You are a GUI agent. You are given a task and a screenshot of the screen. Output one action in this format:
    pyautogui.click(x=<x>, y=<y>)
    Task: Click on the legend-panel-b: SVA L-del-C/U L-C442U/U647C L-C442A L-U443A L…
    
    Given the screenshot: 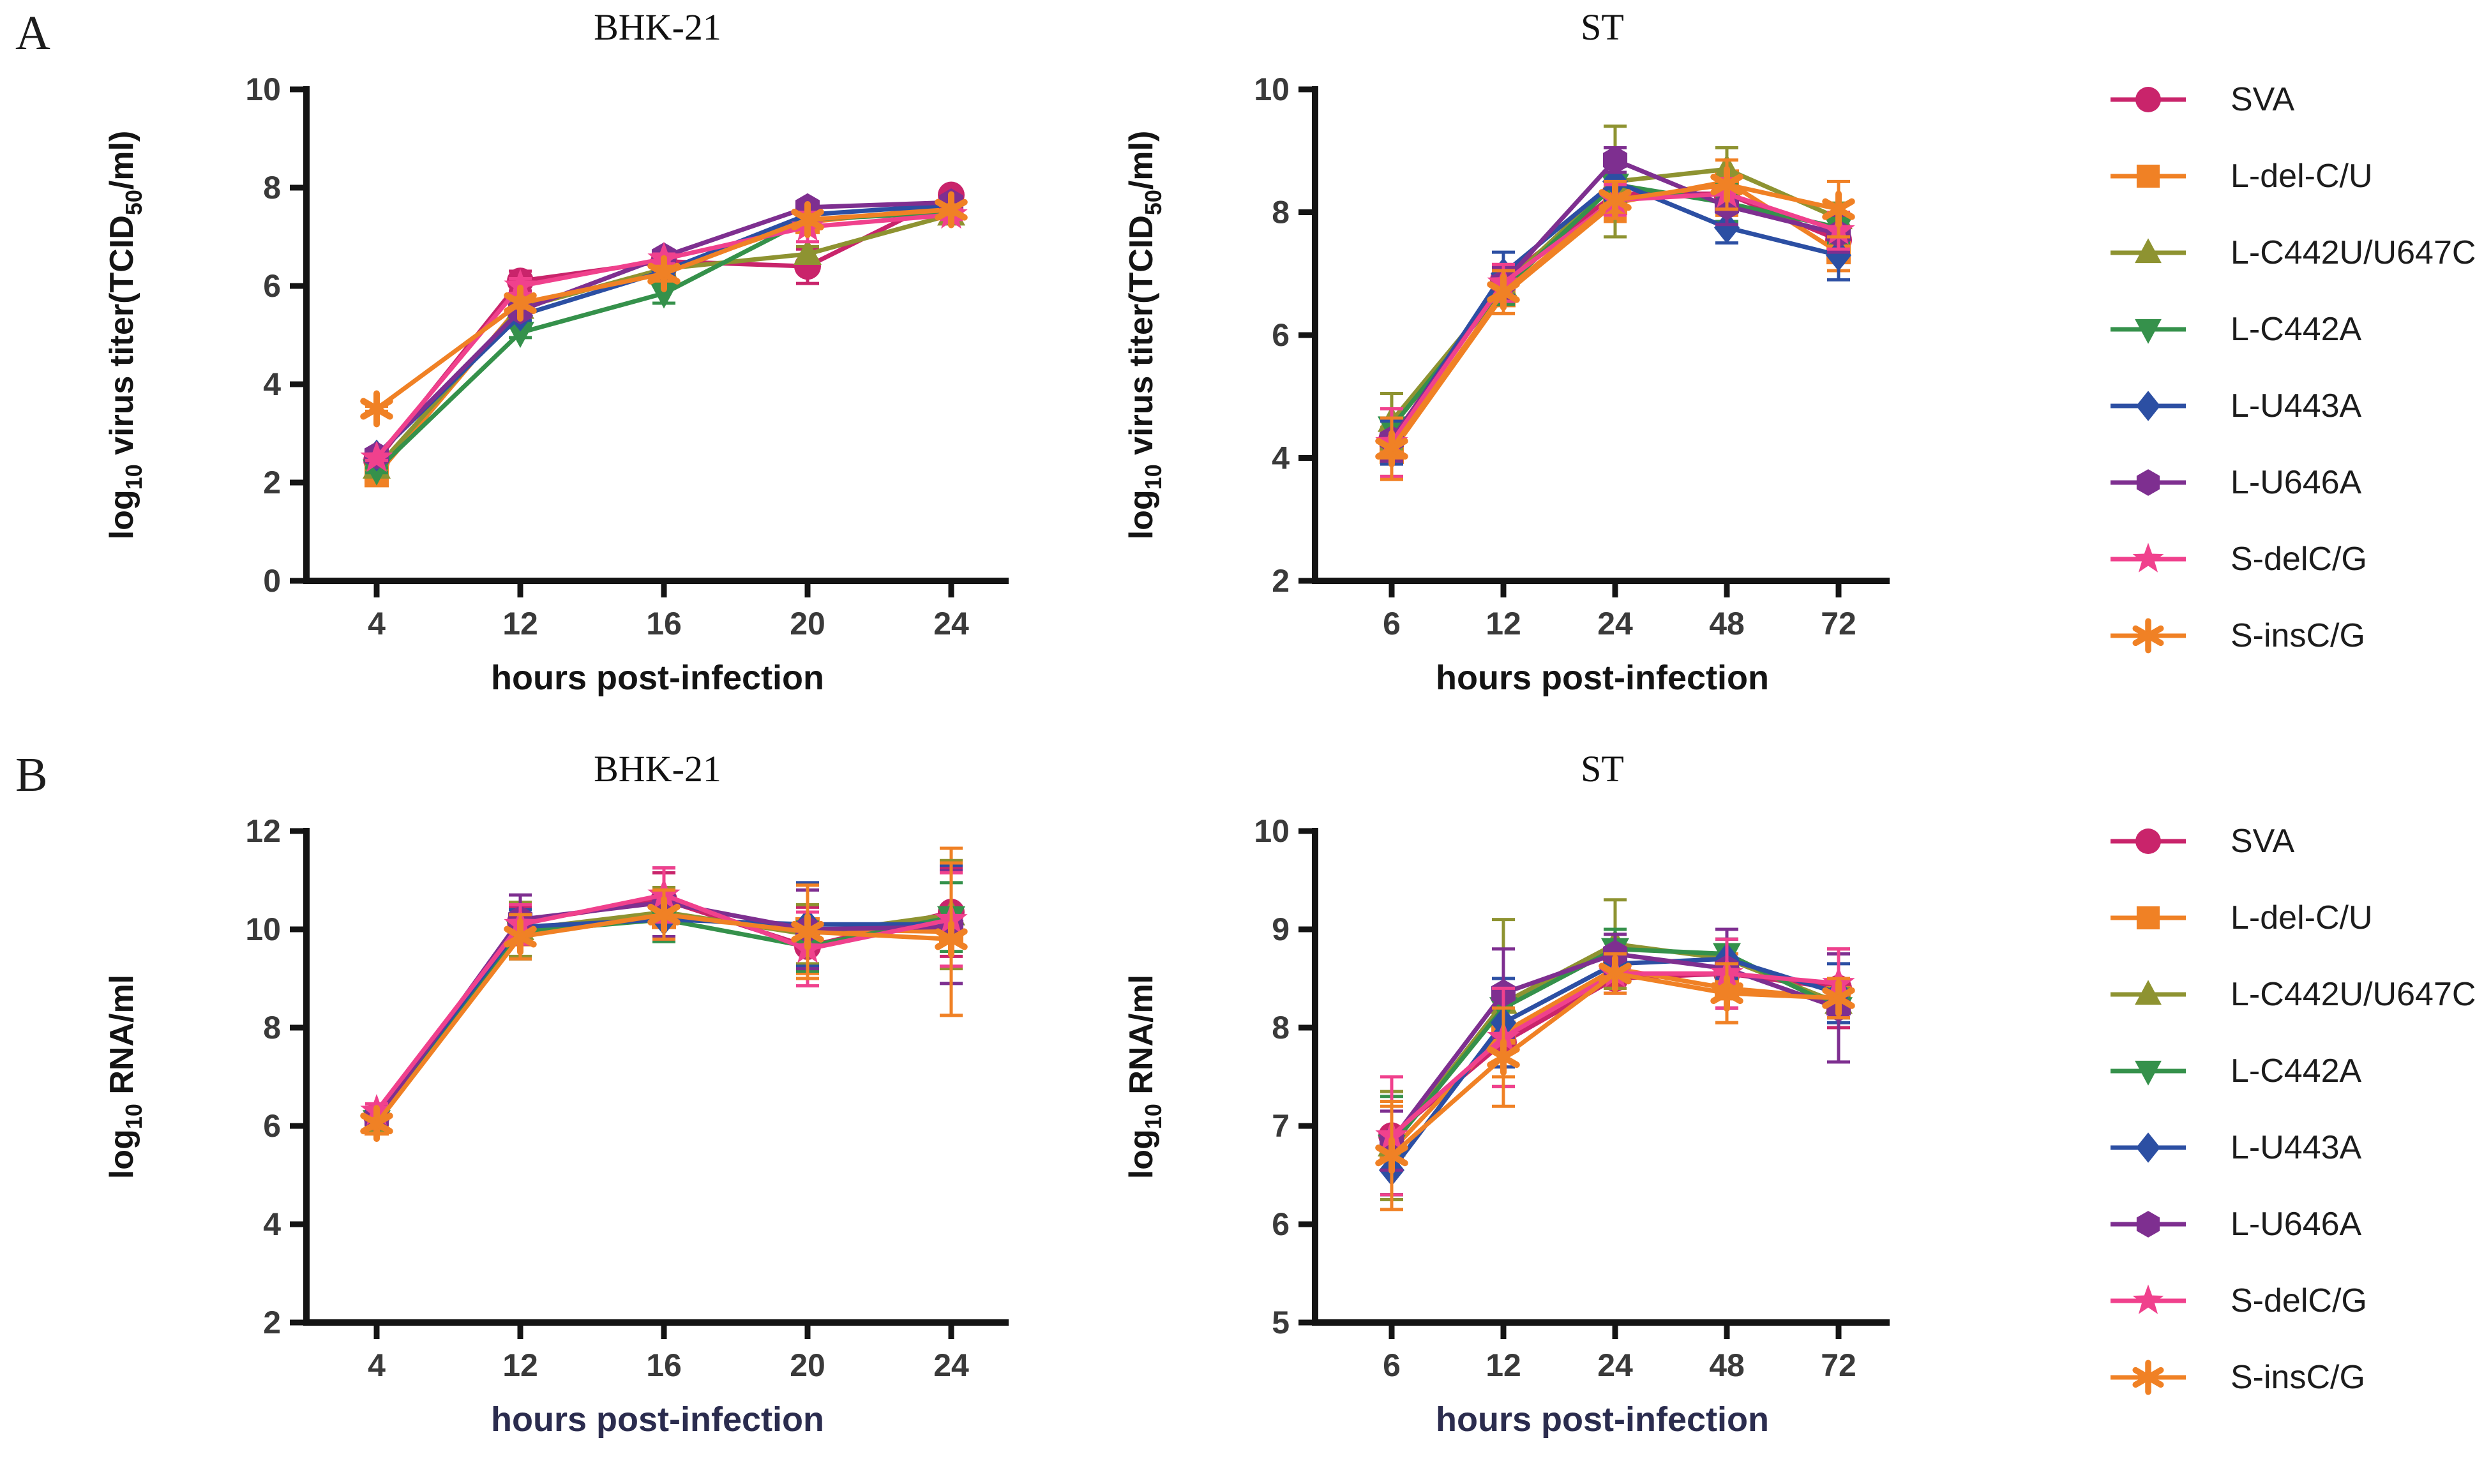 What is the action you would take?
    pyautogui.click(x=2203, y=1109)
    